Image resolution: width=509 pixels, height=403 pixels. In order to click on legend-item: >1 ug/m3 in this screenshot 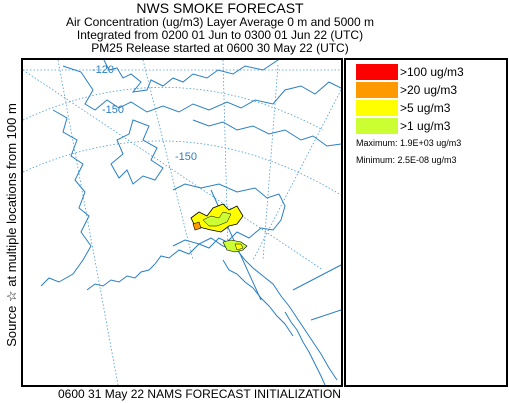, I will do `click(403, 126)`.